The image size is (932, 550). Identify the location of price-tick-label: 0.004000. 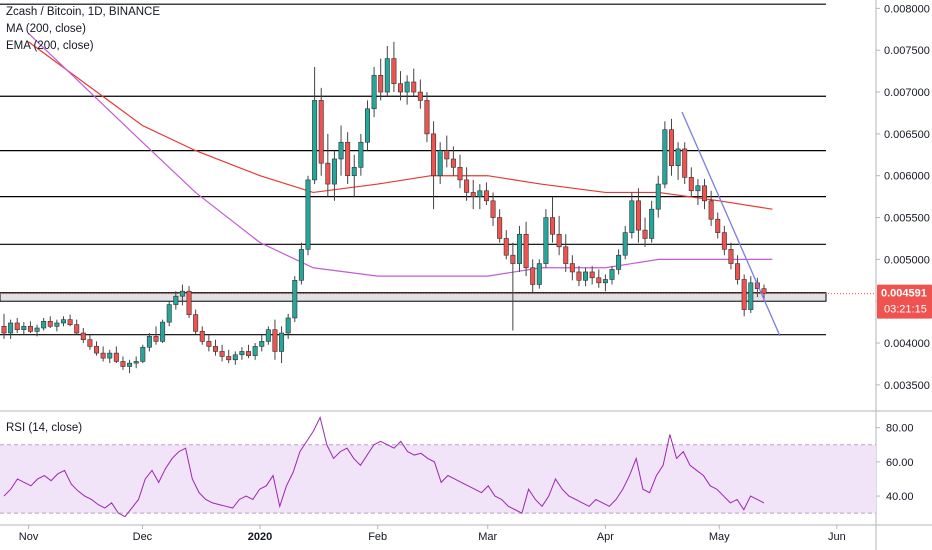
(907, 344).